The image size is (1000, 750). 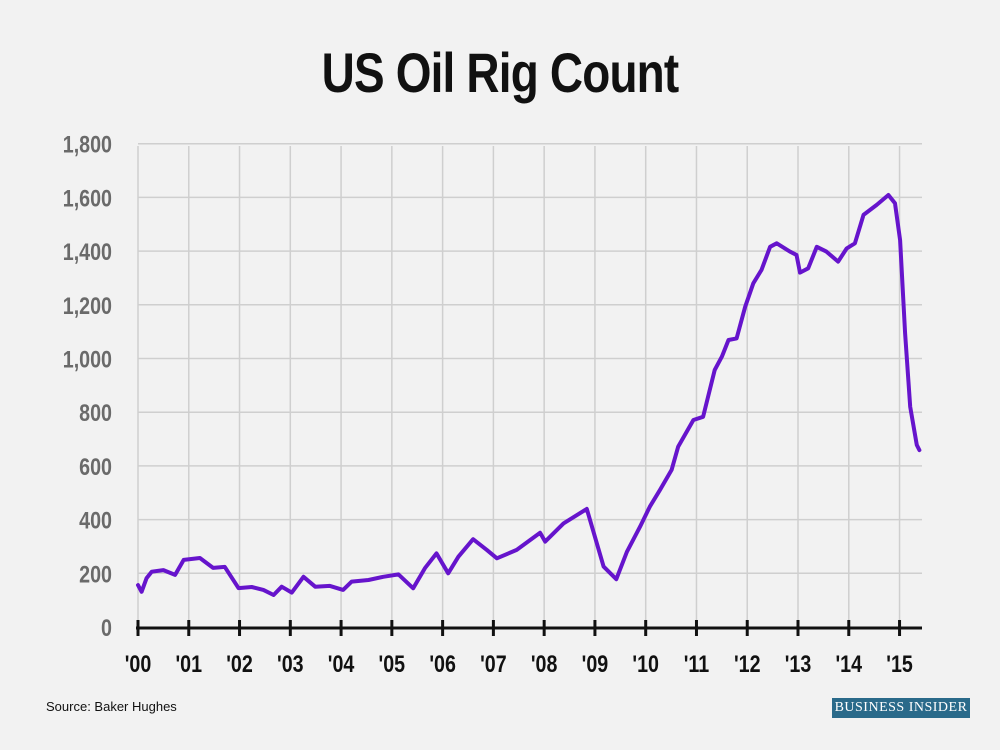 What do you see at coordinates (87, 305) in the screenshot?
I see `y-tick-label: 1,200` at bounding box center [87, 305].